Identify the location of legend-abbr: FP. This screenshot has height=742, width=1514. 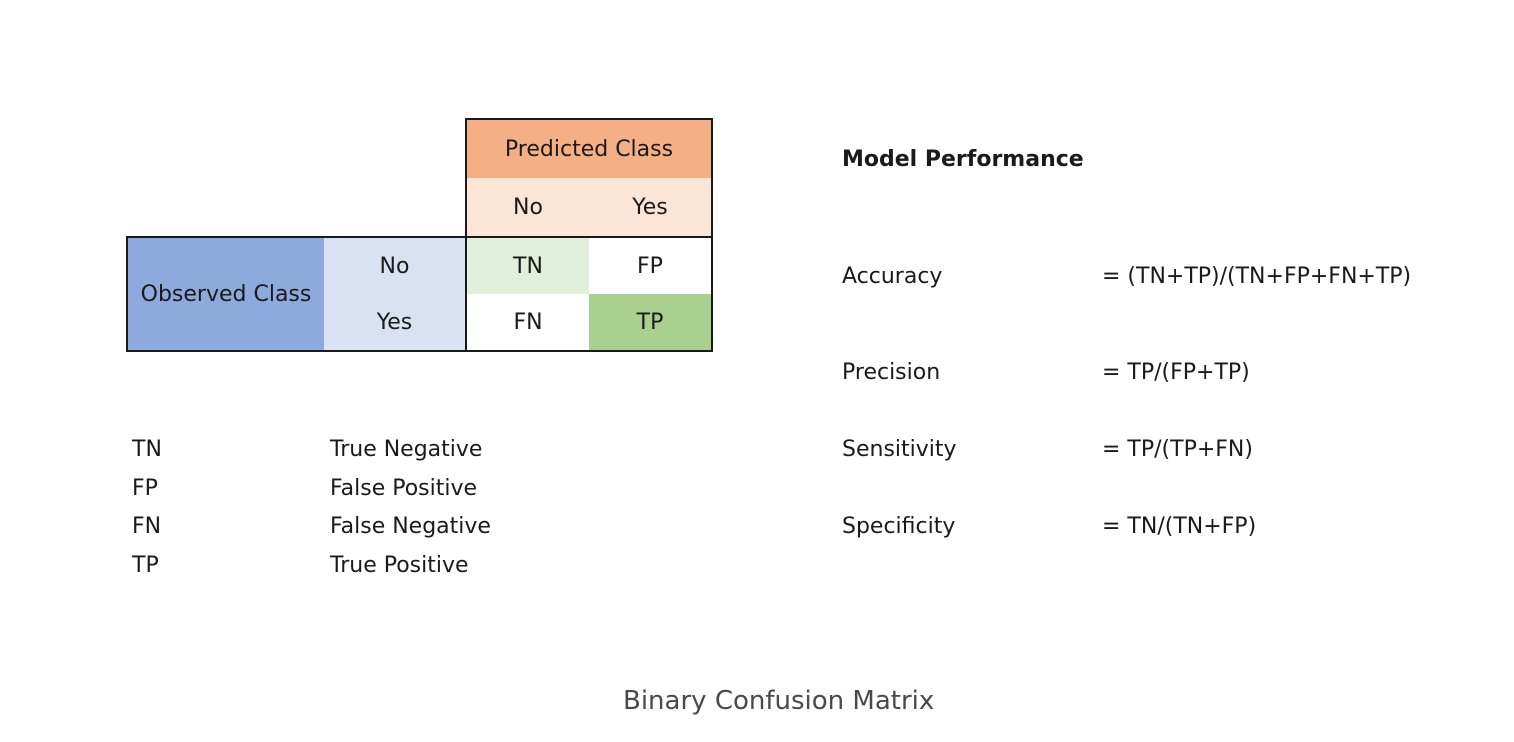
(145, 488).